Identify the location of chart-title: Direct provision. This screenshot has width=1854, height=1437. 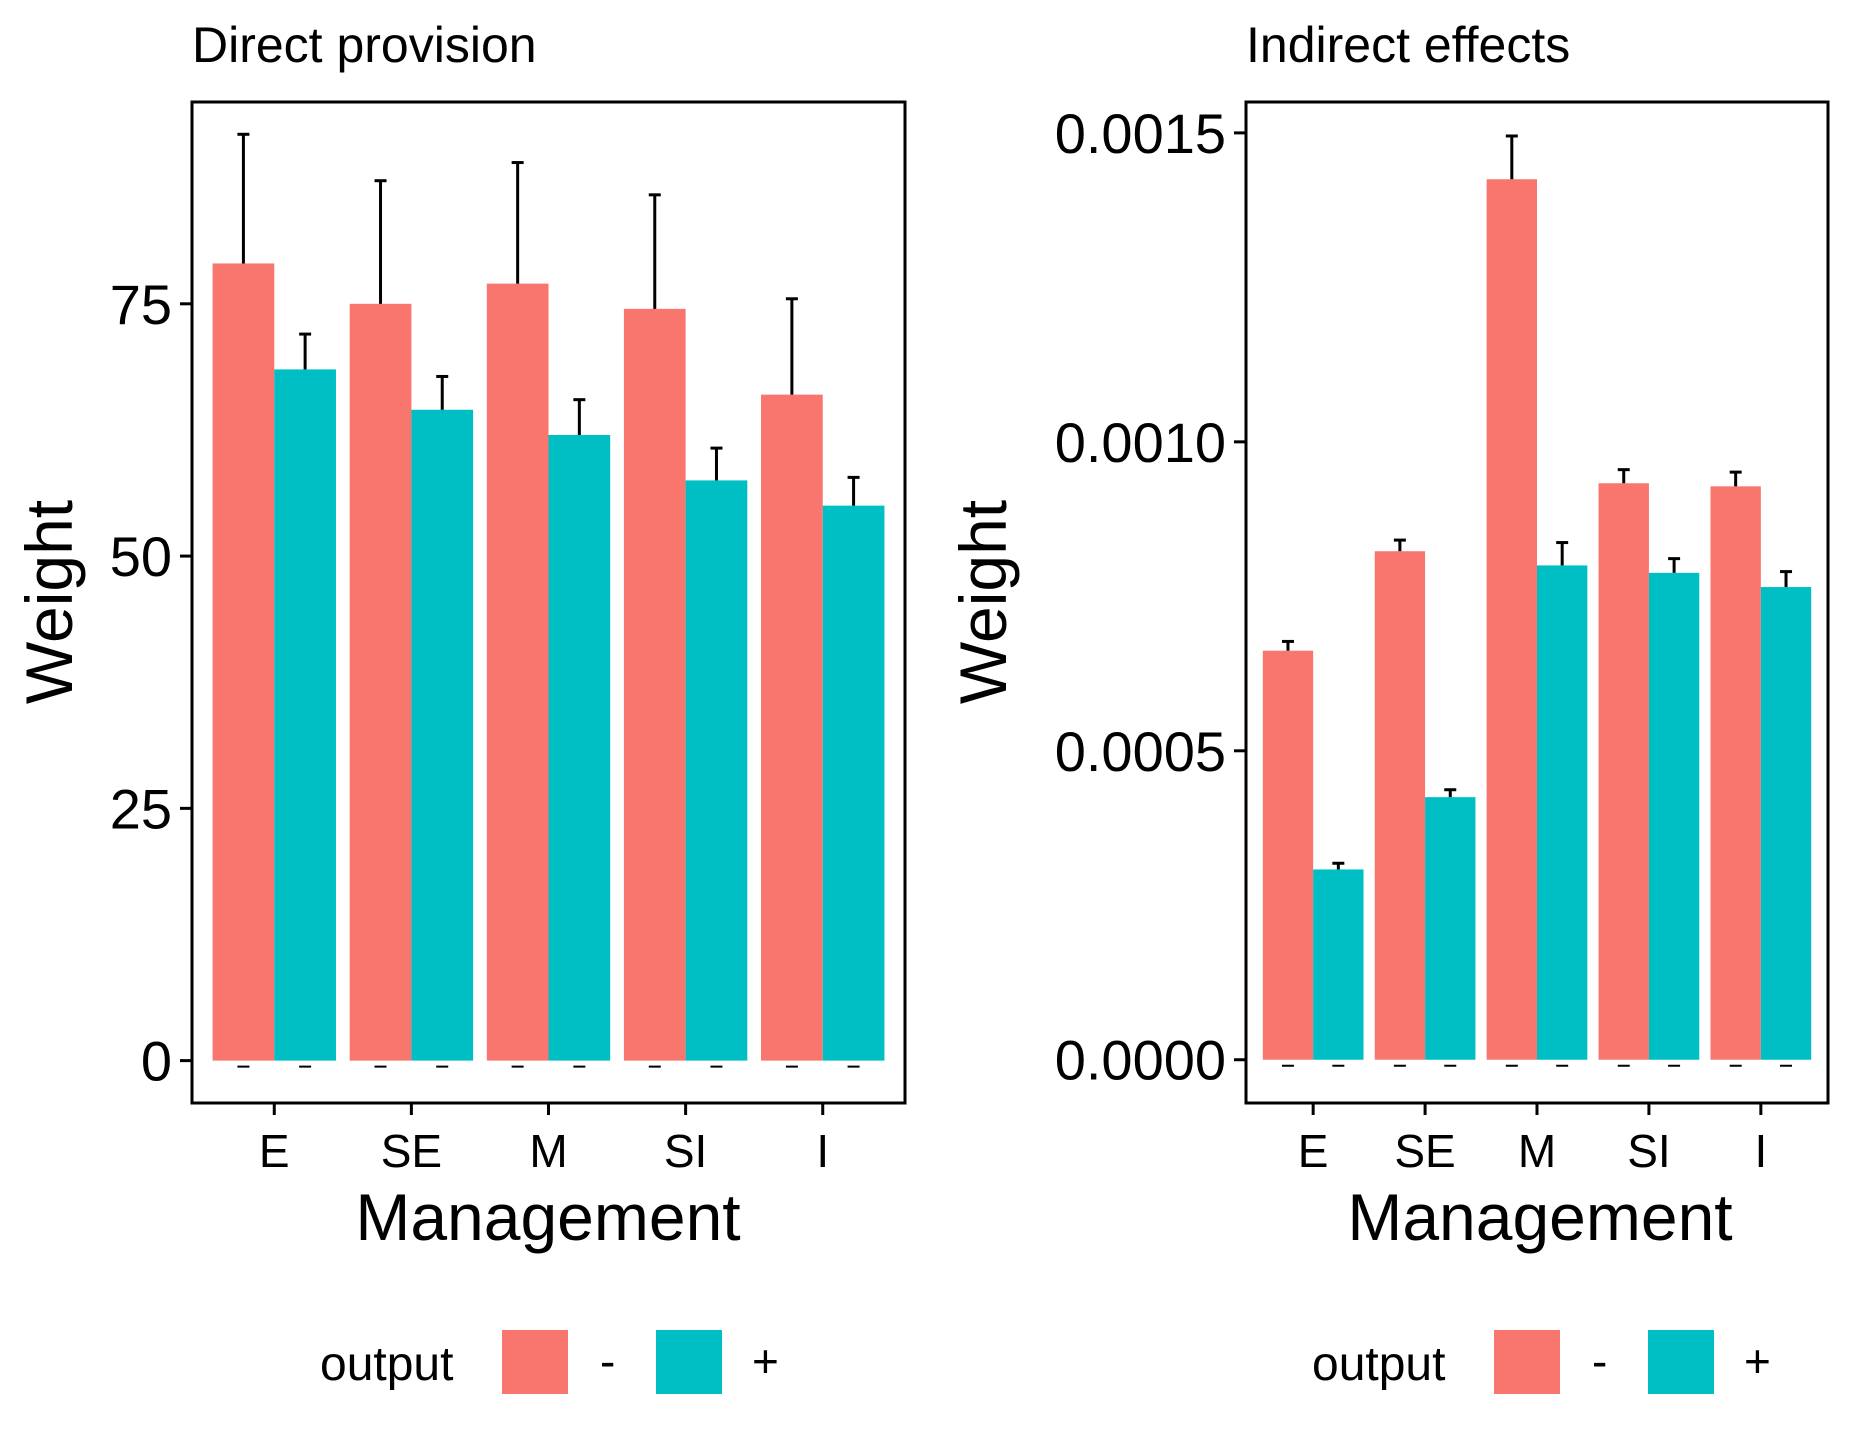
(364, 45).